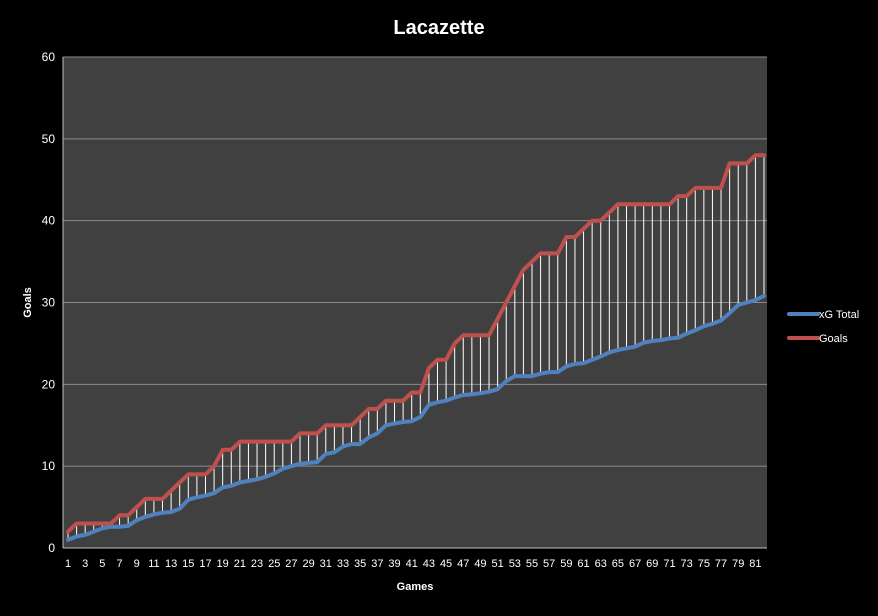 Image resolution: width=878 pixels, height=616 pixels. What do you see at coordinates (515, 564) in the screenshot?
I see `x-tick-label: 53` at bounding box center [515, 564].